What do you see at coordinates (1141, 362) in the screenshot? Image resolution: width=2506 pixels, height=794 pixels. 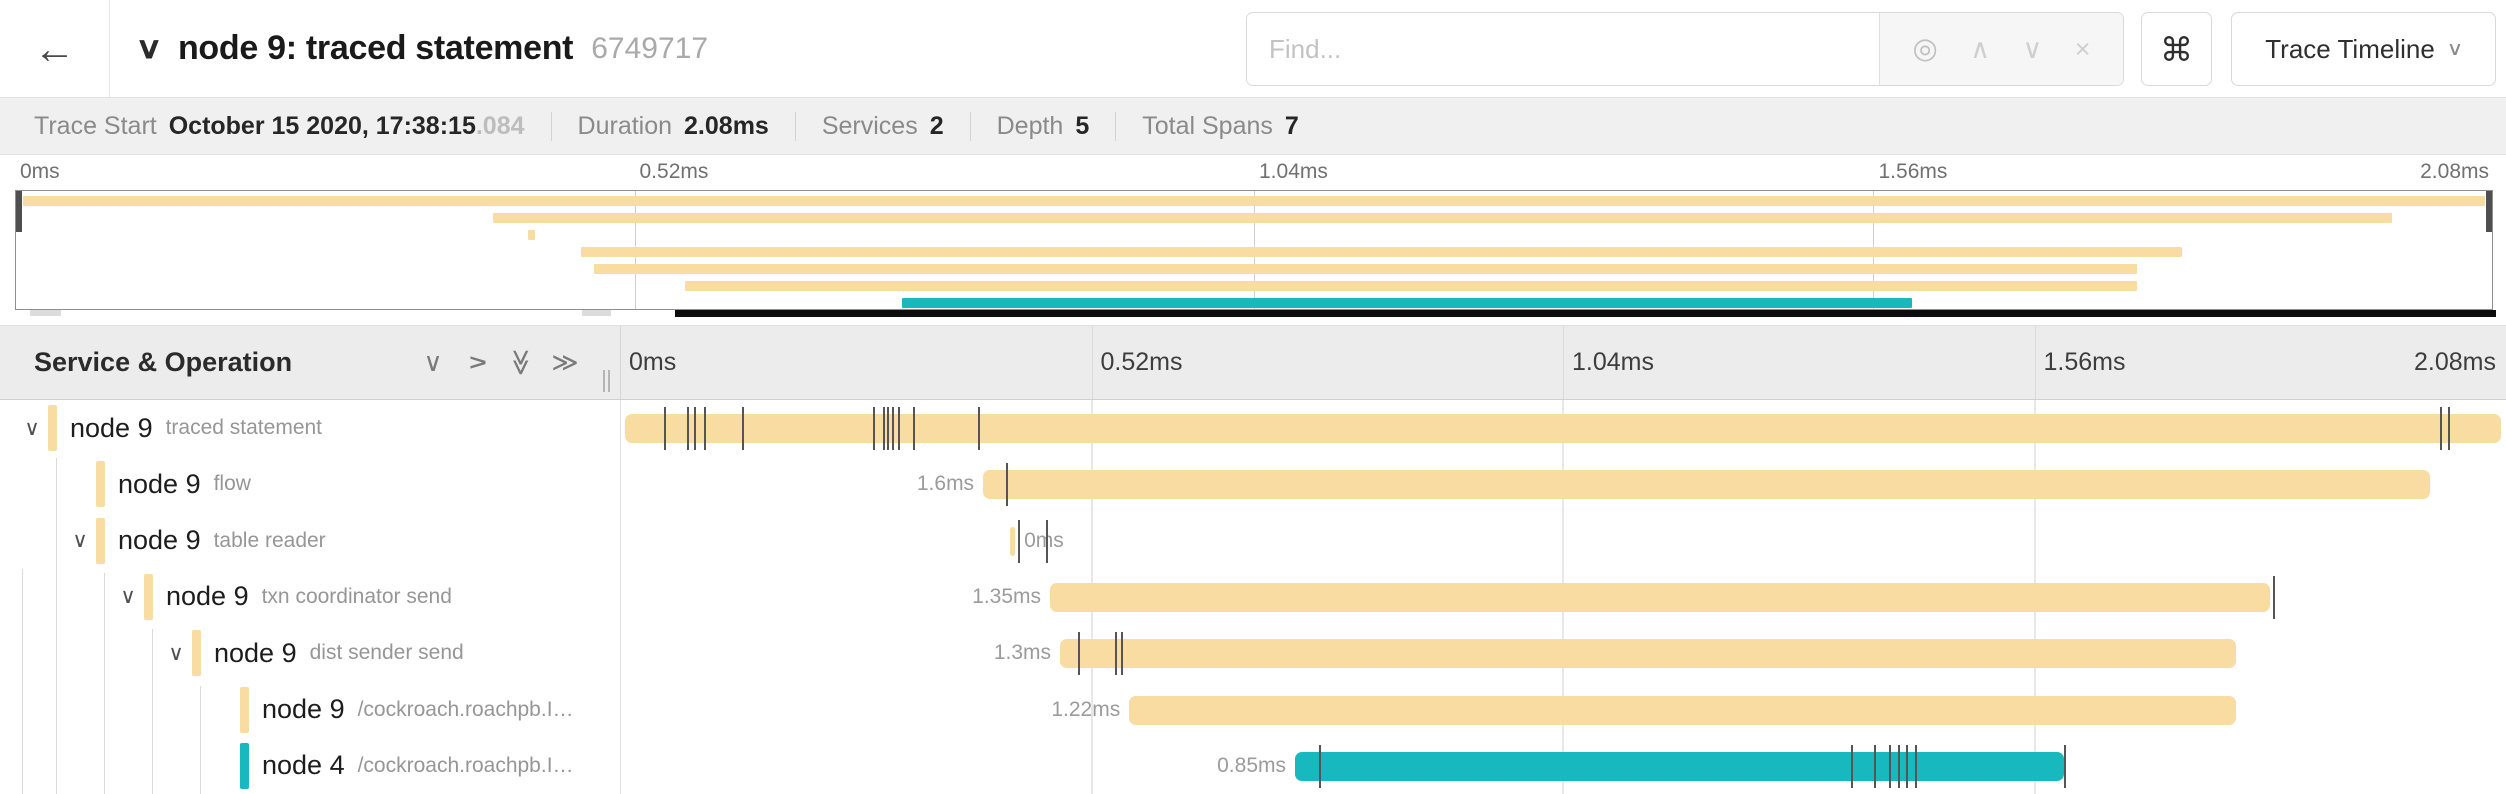 I see `timeline-time-tick: 0.52ms` at bounding box center [1141, 362].